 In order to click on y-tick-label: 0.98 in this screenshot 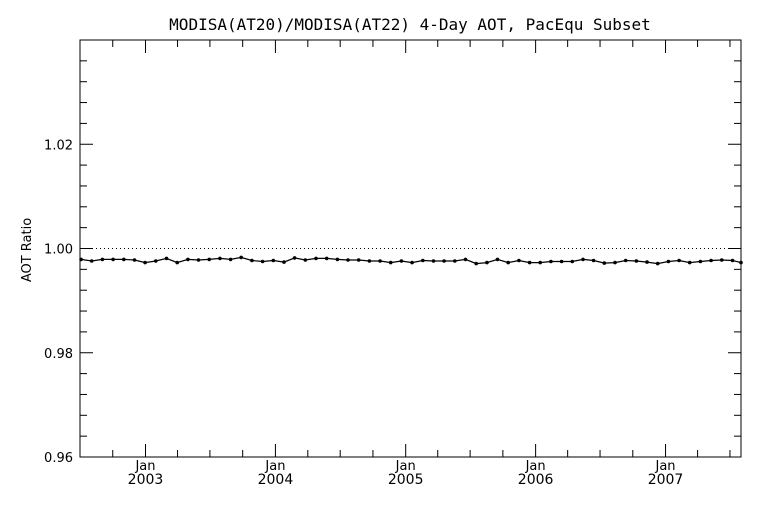, I will do `click(58, 354)`.